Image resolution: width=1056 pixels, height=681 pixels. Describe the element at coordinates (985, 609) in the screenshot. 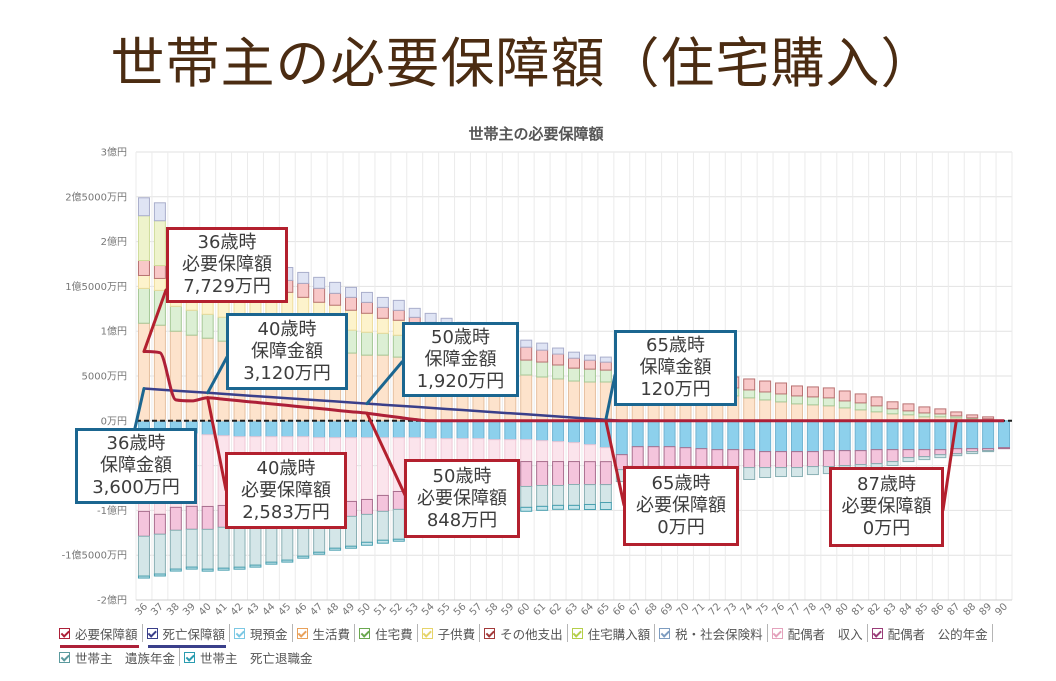

I see `x-tick-label: 89` at that location.